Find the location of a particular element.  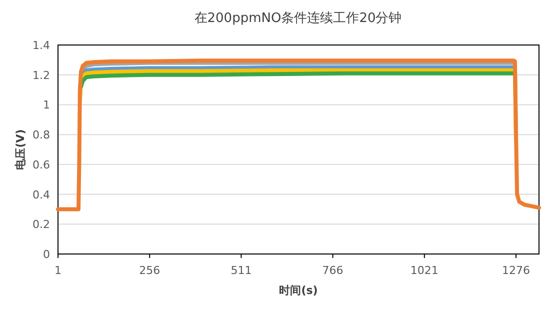

x-tick-label: 1 is located at coordinates (58, 270).